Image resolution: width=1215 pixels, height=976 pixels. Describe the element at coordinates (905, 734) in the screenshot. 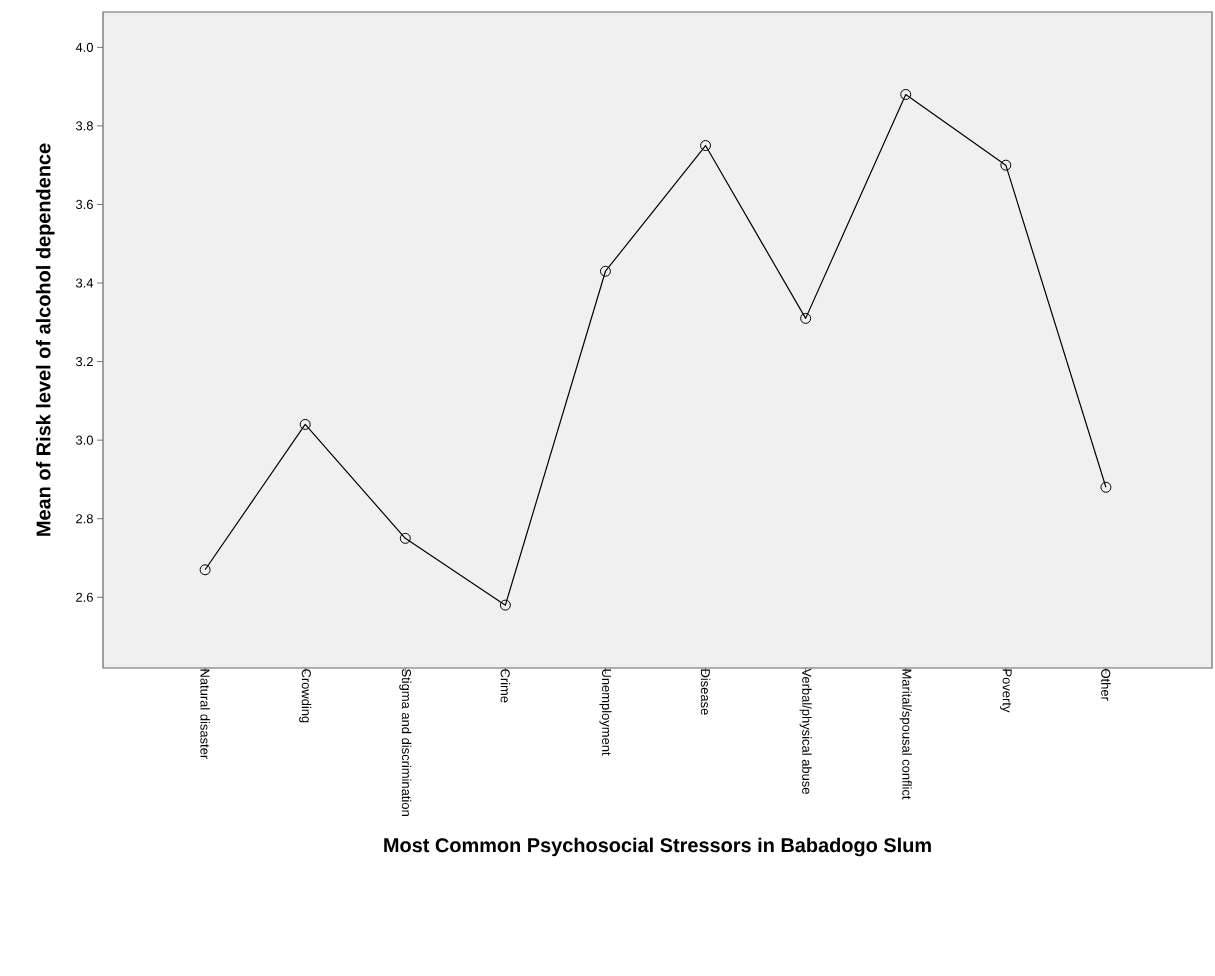

I see `x-tick-label: Marital/spousal conflict` at that location.